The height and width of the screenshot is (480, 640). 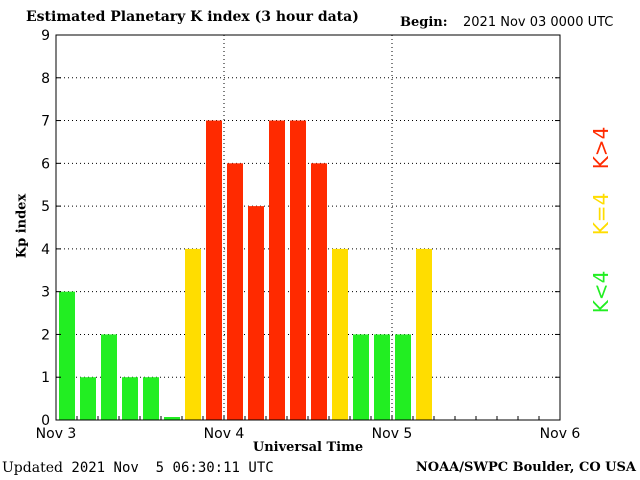 I want to click on x-tick-label: Nov 3, so click(x=56, y=434).